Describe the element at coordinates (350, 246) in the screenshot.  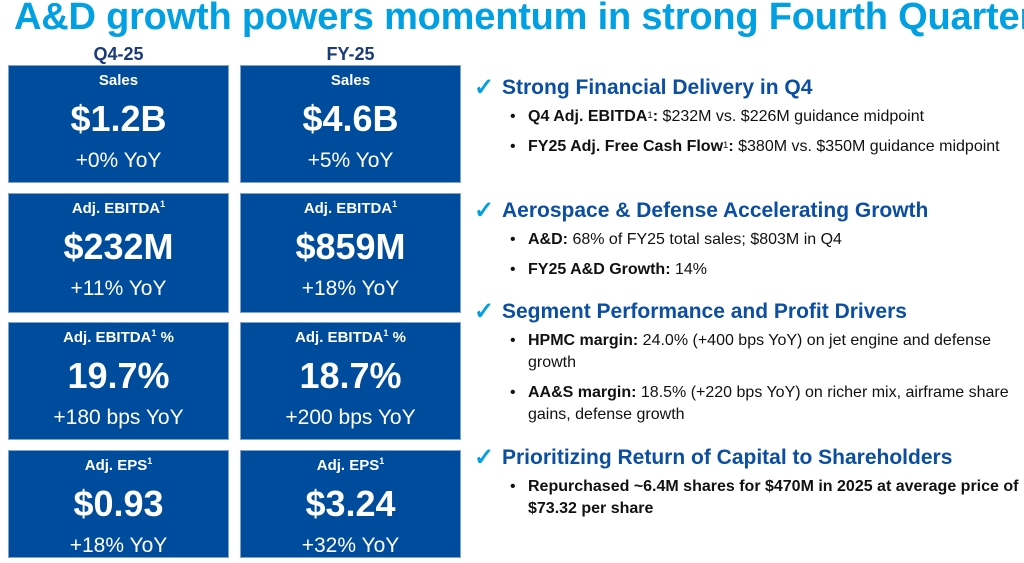
I see `metric-value: $859M` at that location.